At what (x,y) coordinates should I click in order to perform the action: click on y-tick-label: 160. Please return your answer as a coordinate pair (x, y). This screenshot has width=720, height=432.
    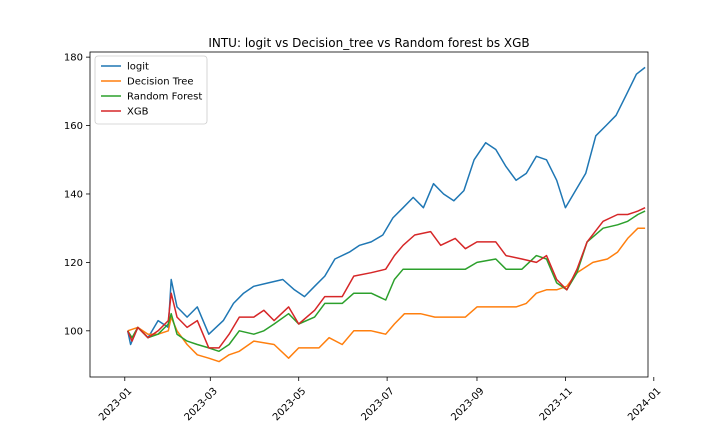
    Looking at the image, I should click on (73, 126).